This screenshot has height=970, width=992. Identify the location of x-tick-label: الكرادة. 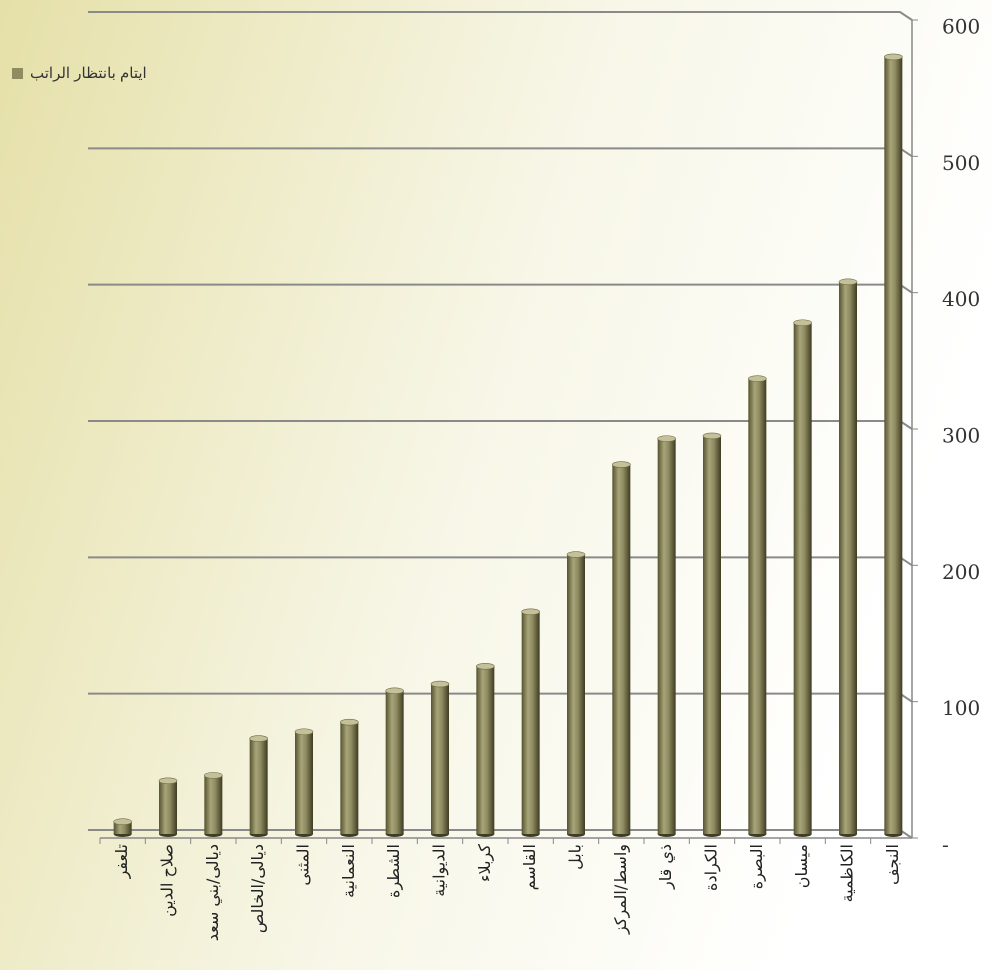
(712, 867).